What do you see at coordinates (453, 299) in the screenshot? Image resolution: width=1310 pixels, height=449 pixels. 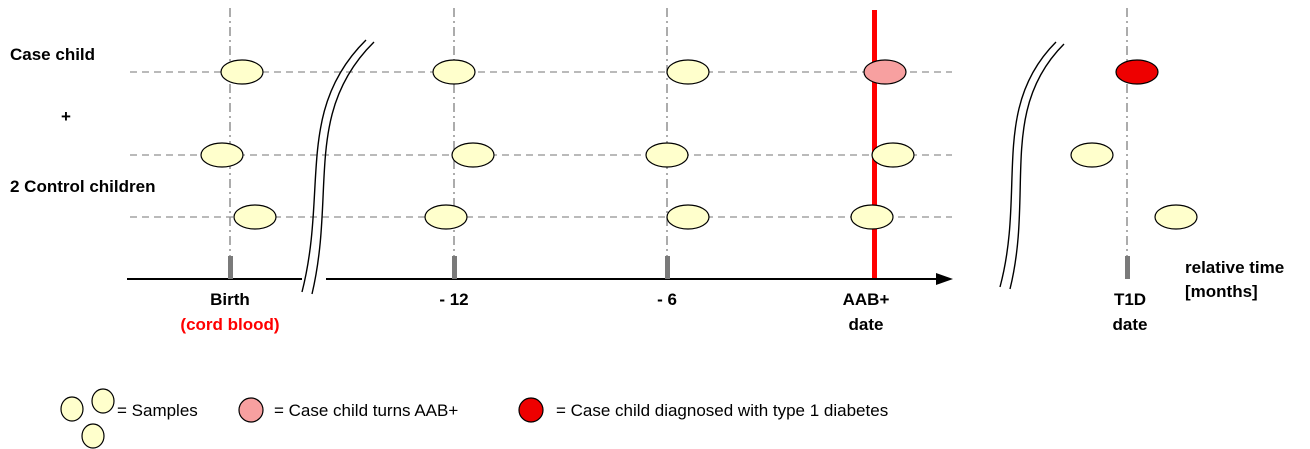 I see `minus12-label: - 12` at bounding box center [453, 299].